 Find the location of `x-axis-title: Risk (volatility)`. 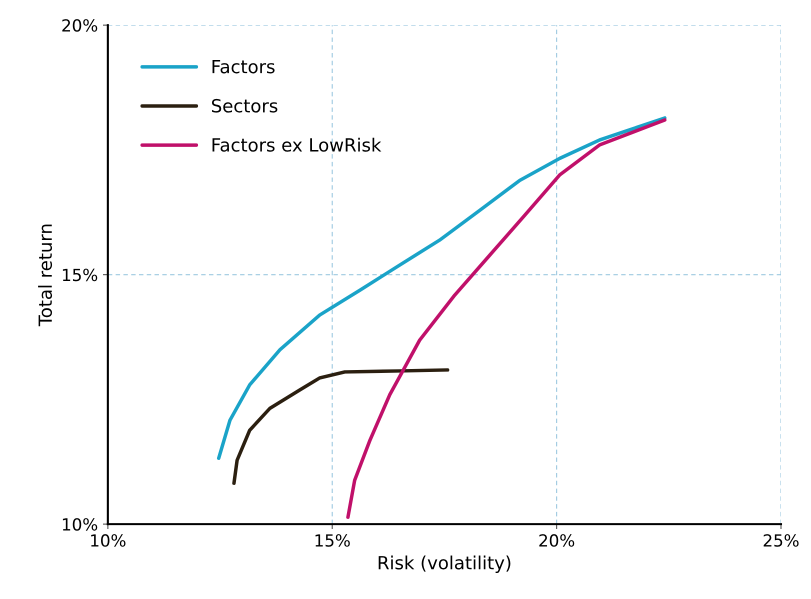

x-axis-title: Risk (volatility) is located at coordinates (444, 565).